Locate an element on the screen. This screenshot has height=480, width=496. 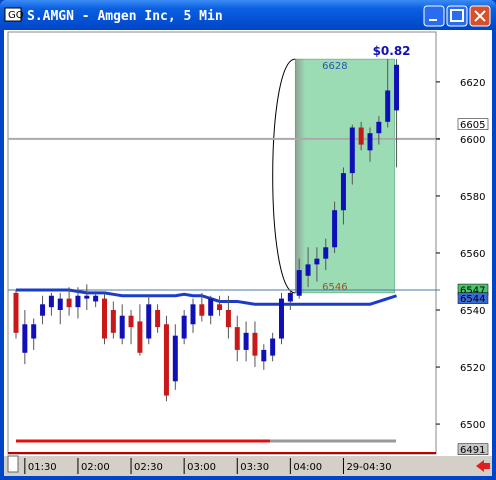
window-buttons is located at coordinates (457, 16).